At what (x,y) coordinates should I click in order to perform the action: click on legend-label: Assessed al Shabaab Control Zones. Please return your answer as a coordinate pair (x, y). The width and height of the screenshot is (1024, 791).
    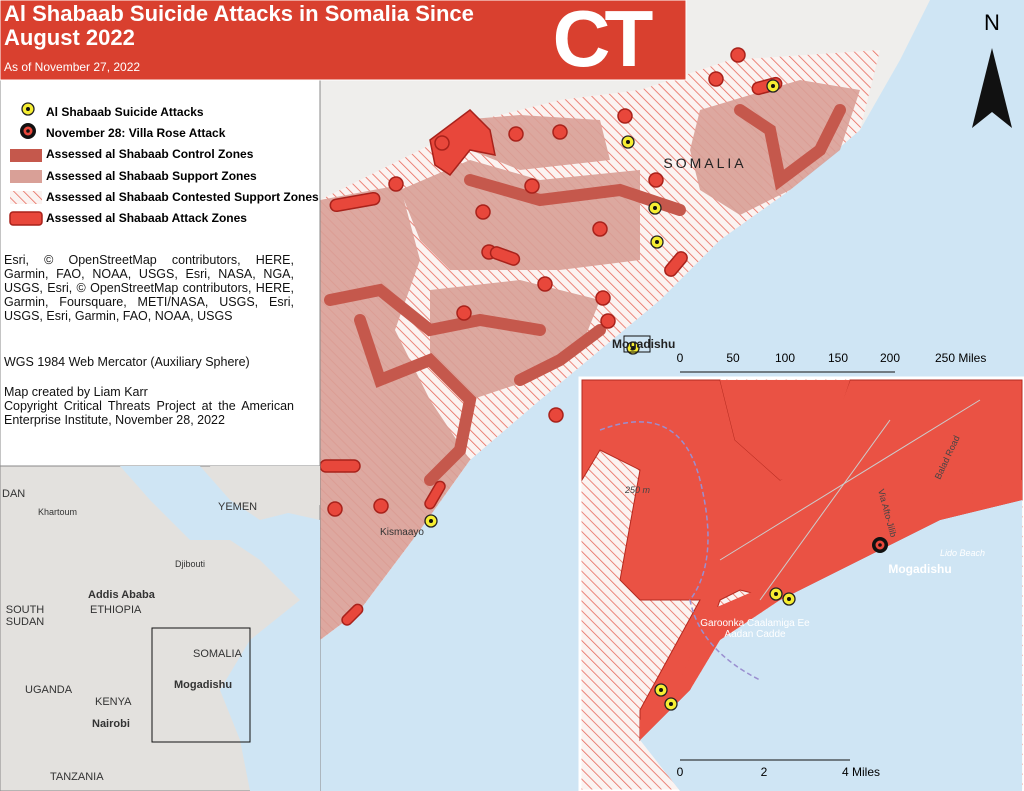
    Looking at the image, I should click on (150, 154).